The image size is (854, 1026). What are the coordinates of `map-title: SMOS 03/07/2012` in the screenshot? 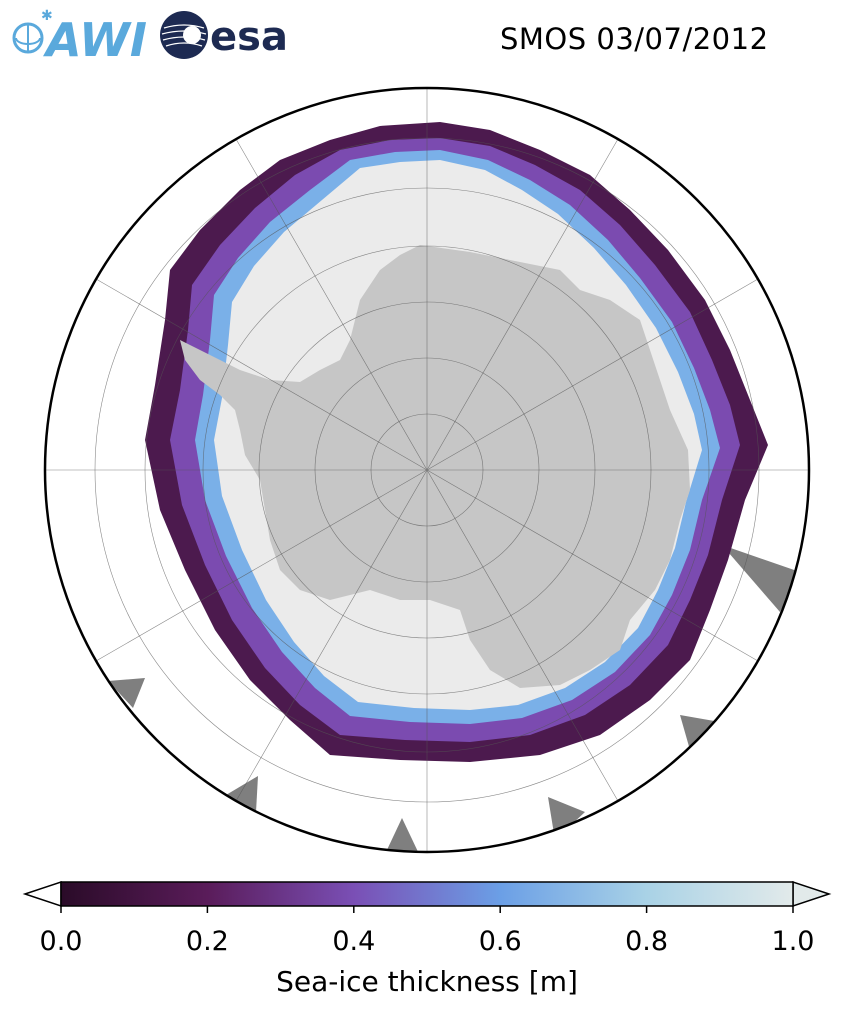 It's located at (634, 39).